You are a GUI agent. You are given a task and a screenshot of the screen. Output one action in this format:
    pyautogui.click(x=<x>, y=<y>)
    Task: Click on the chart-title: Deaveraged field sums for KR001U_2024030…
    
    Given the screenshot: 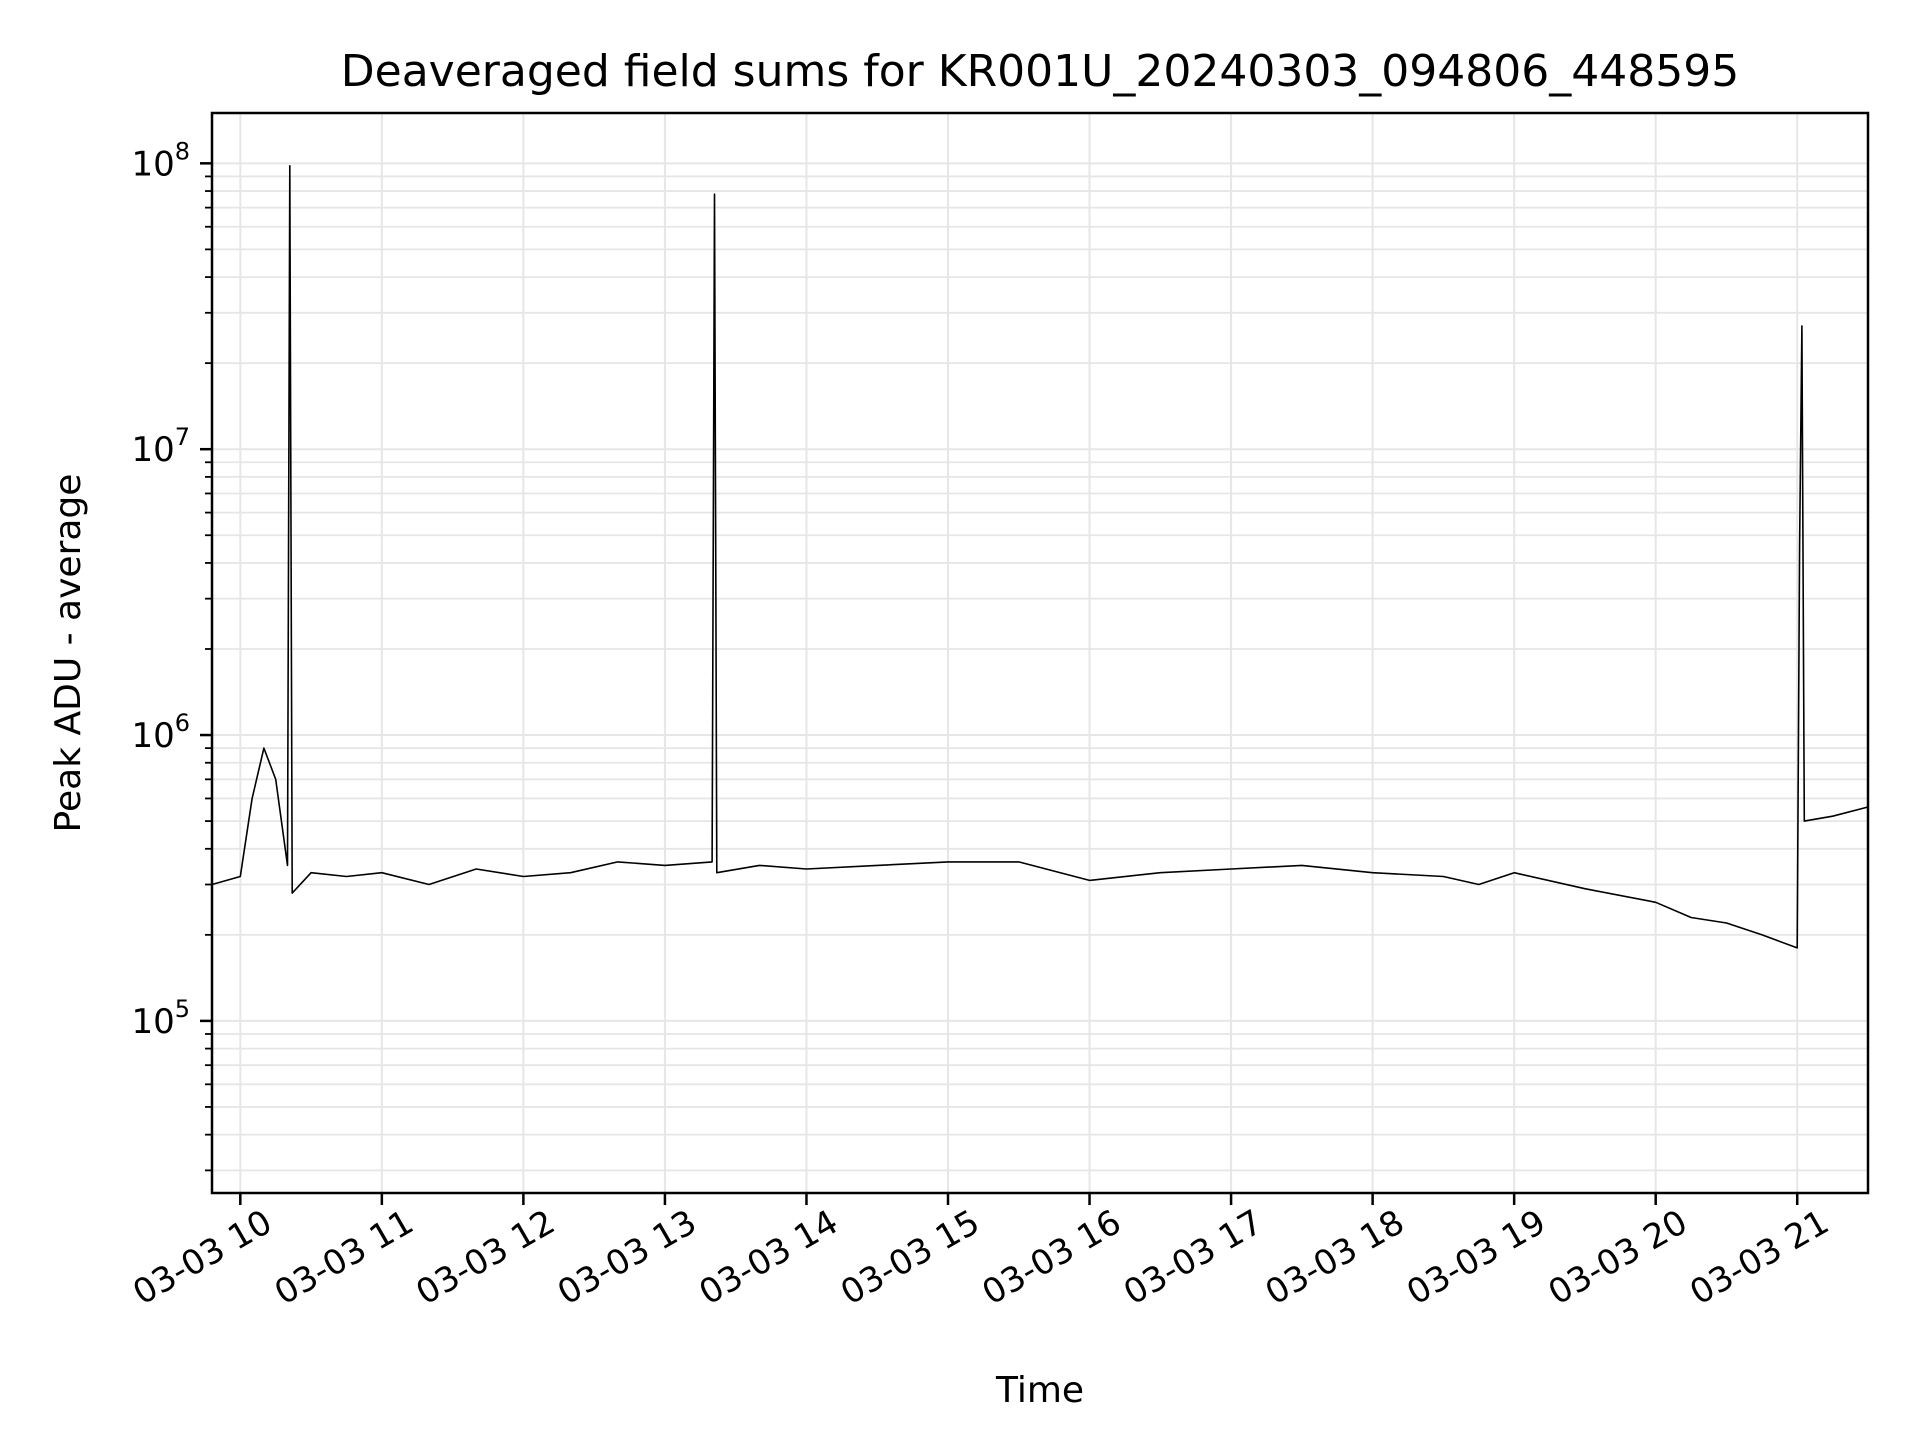 What is the action you would take?
    pyautogui.click(x=1040, y=71)
    